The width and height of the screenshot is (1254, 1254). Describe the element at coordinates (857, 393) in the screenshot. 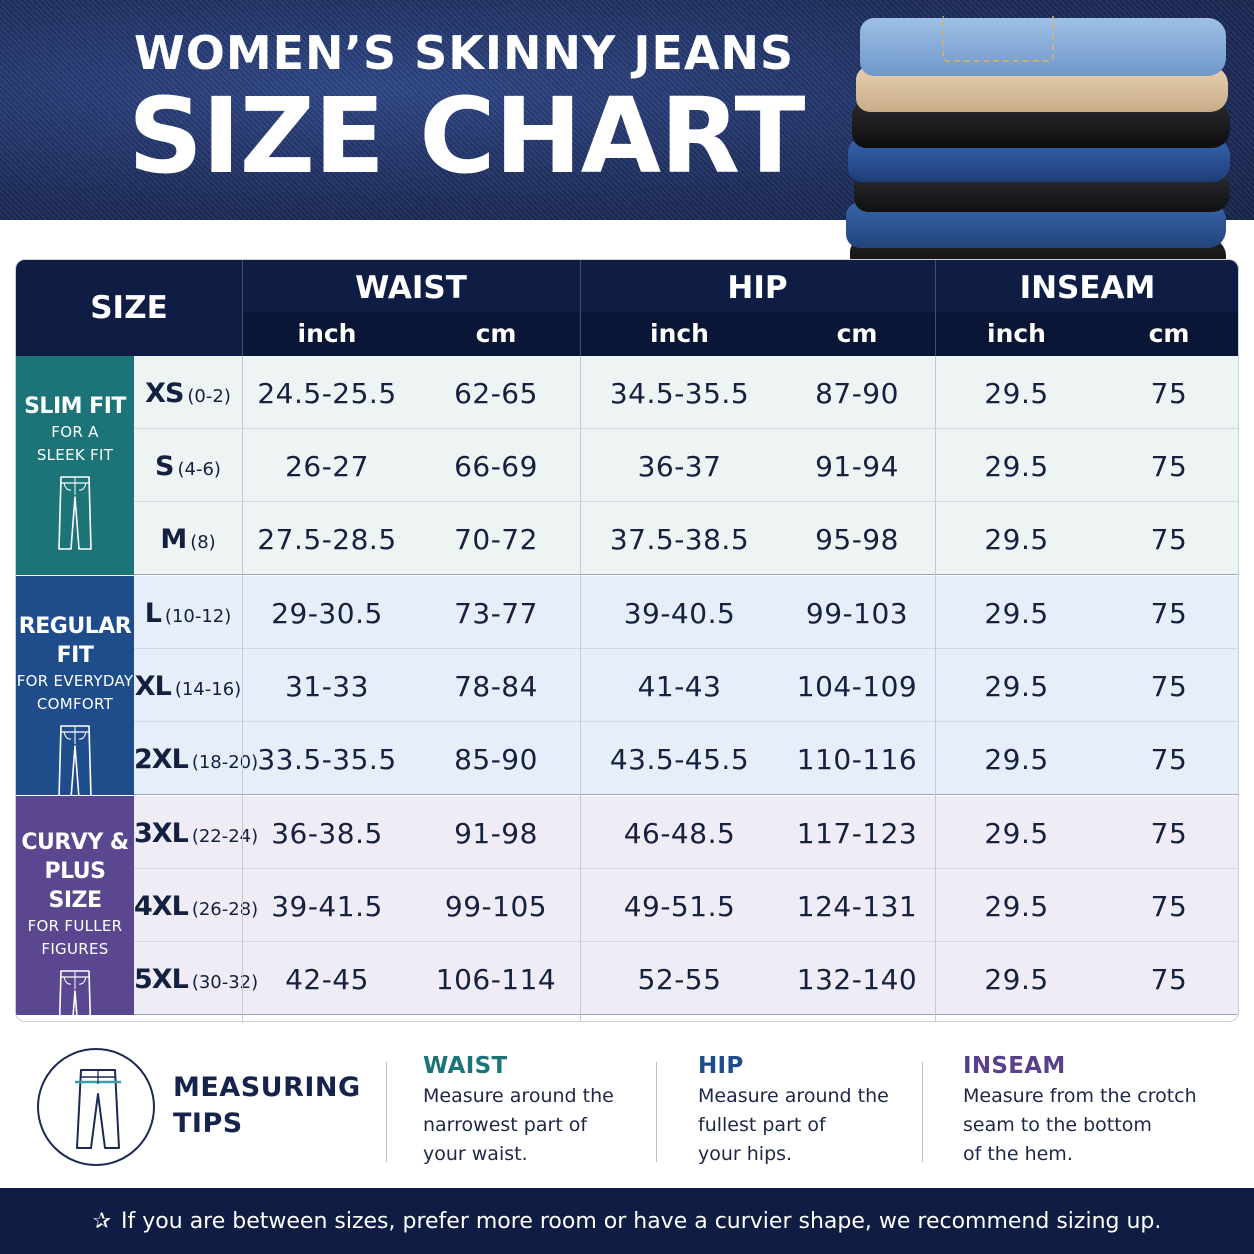

I see `hip-cm-cell: 87-90` at that location.